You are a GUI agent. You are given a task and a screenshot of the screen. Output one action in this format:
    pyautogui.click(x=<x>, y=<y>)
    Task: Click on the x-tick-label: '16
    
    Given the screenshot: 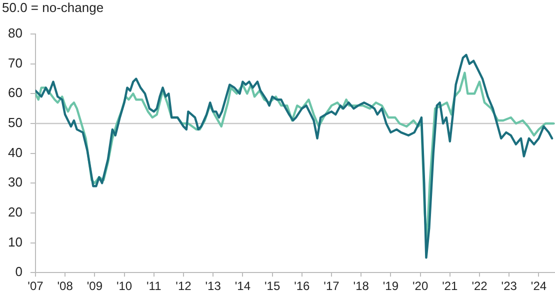 What is the action you would take?
    pyautogui.click(x=302, y=286)
    